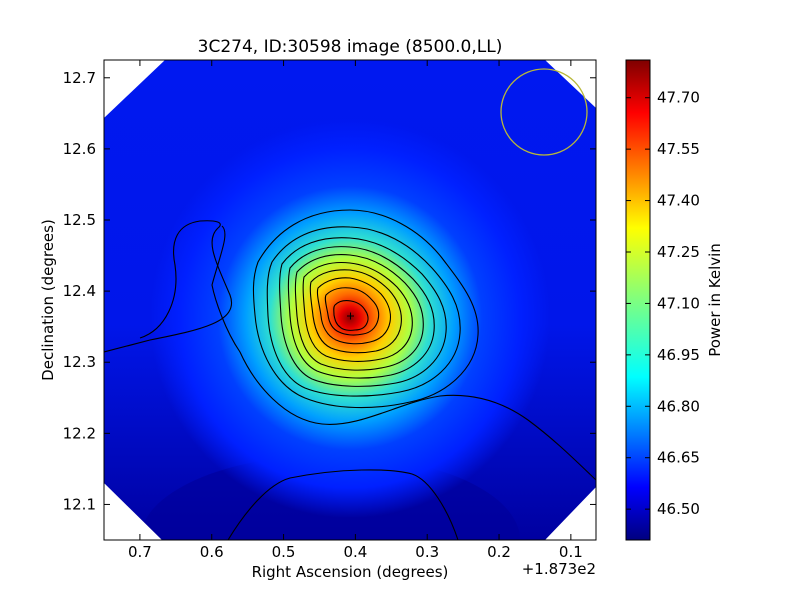  What do you see at coordinates (678, 303) in the screenshot?
I see `colorbar-tick-label: 47.10` at bounding box center [678, 303].